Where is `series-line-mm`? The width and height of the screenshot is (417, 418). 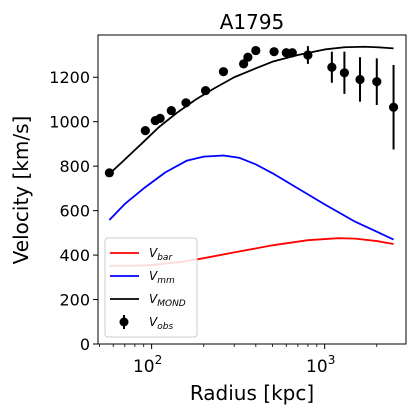 series-line-mm is located at coordinates (251, 197).